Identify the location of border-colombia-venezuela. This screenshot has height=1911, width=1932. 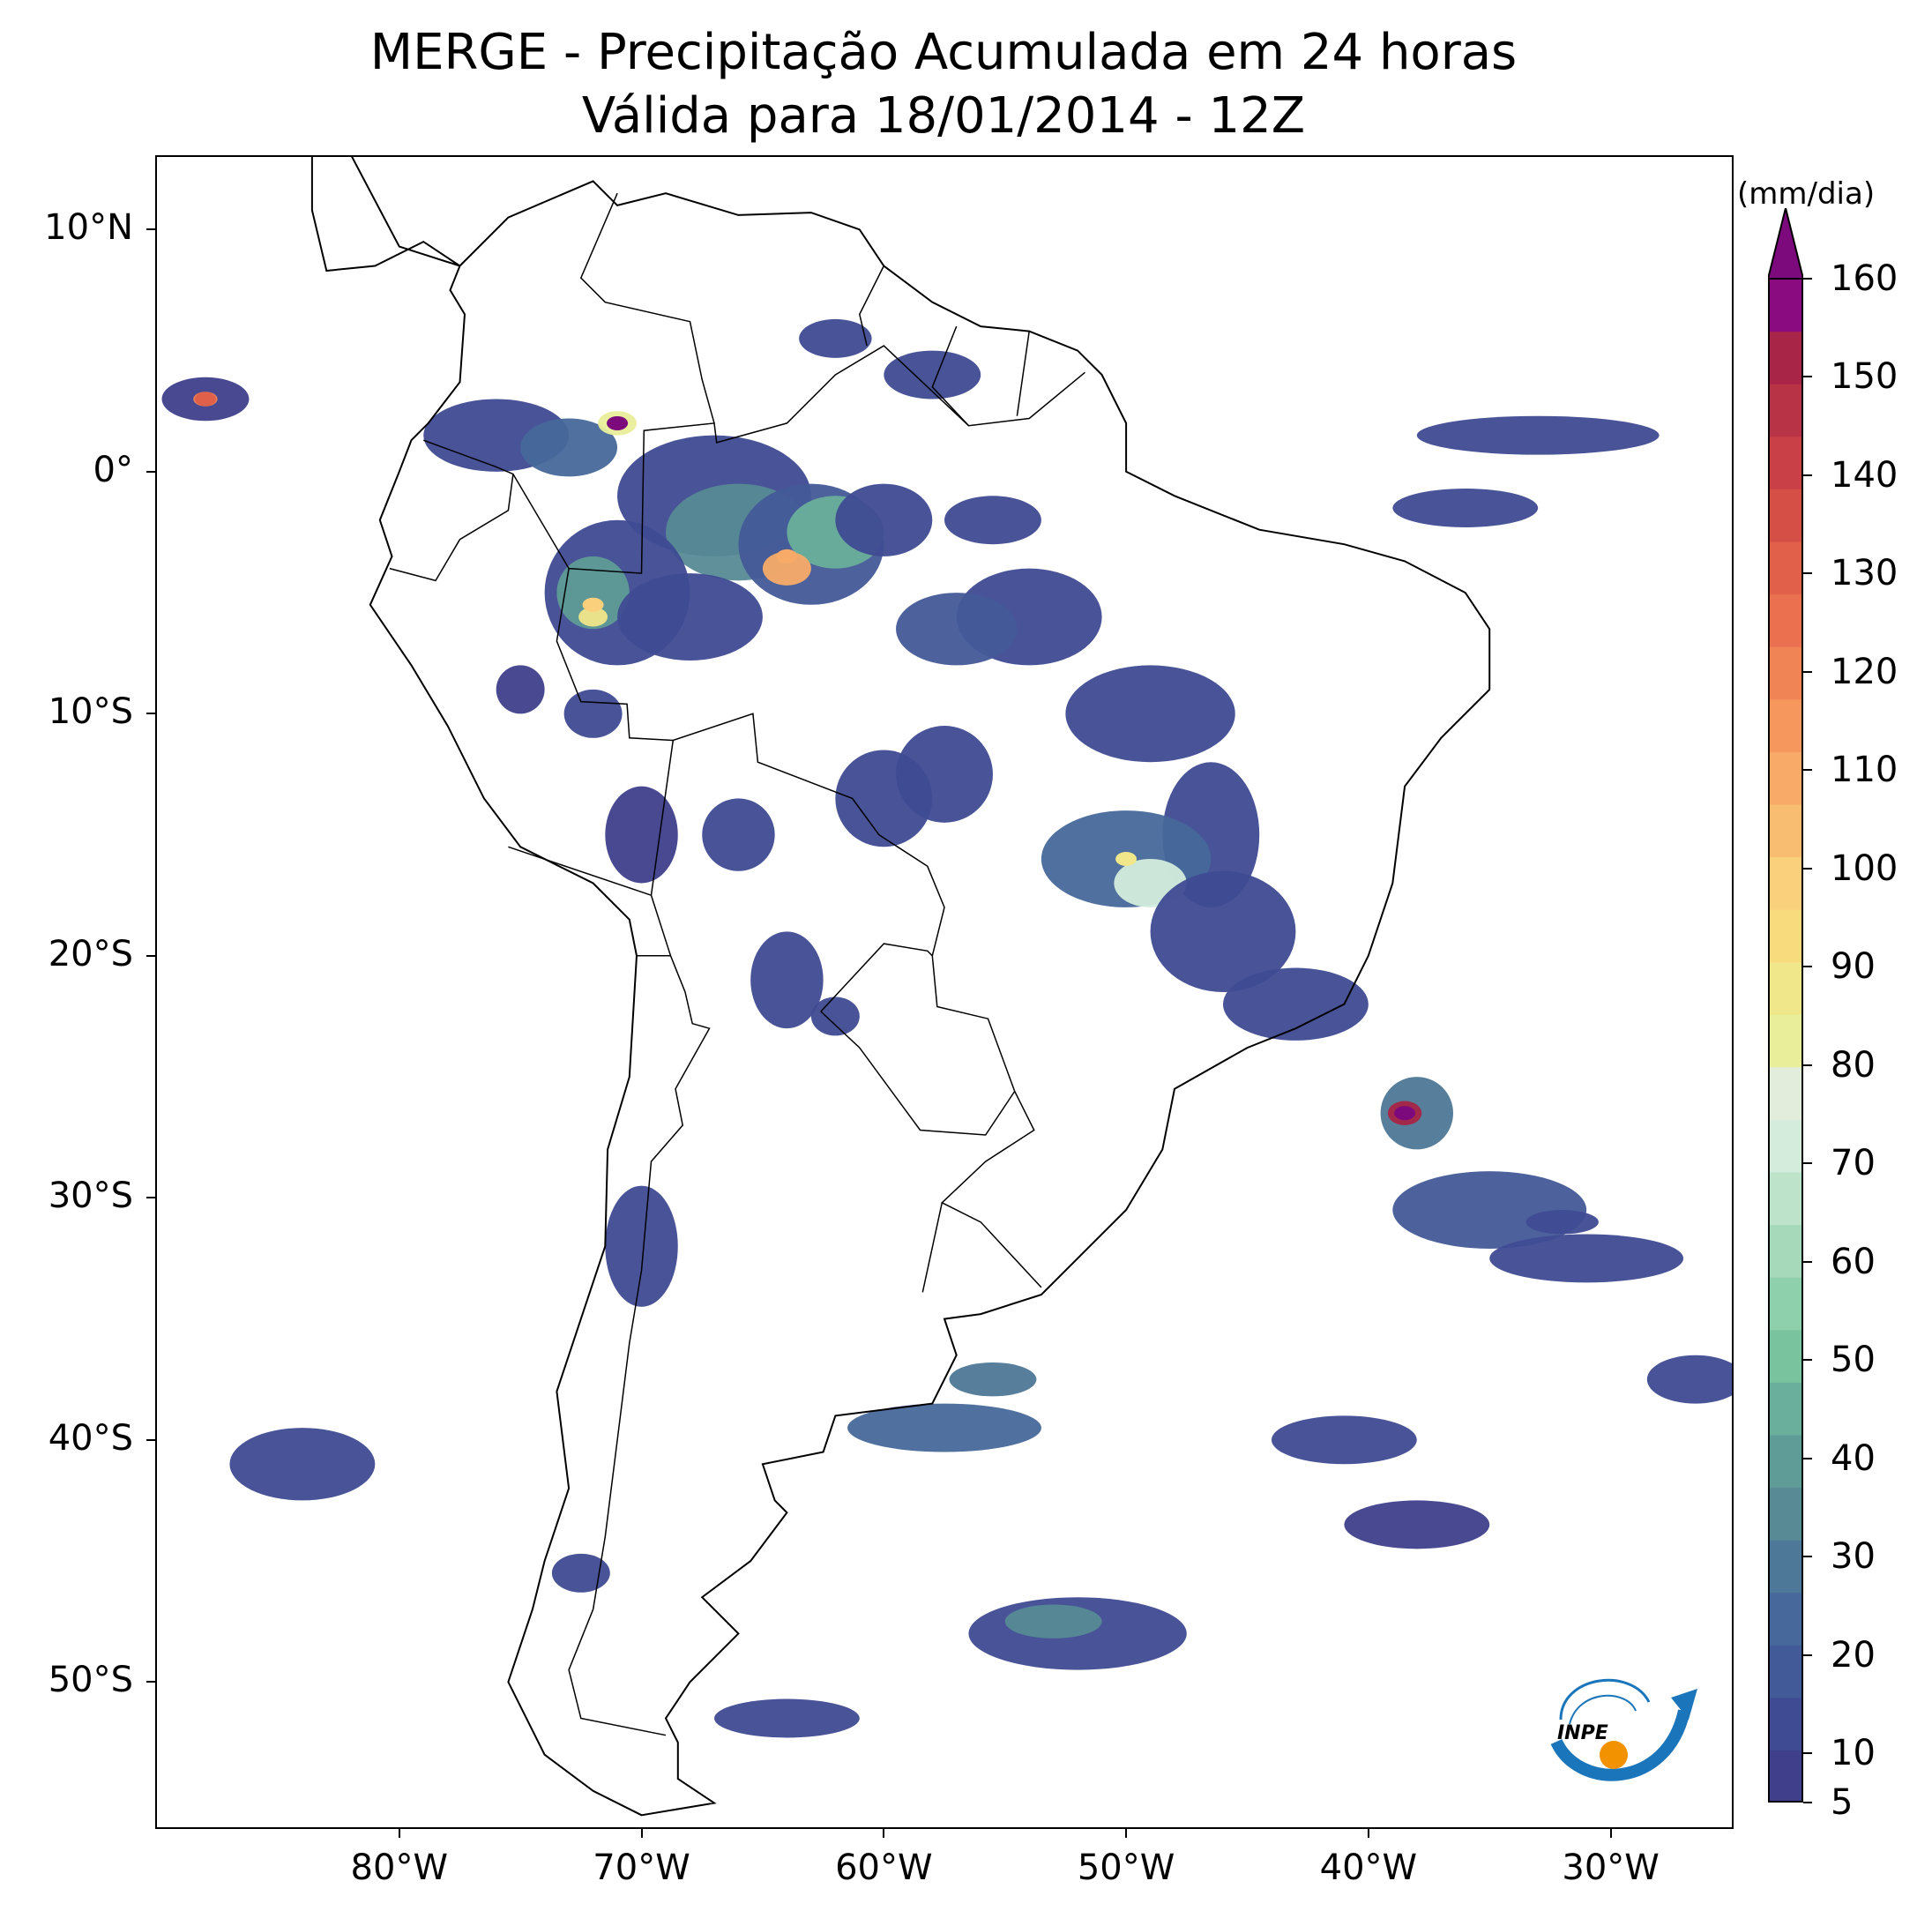
(647, 308).